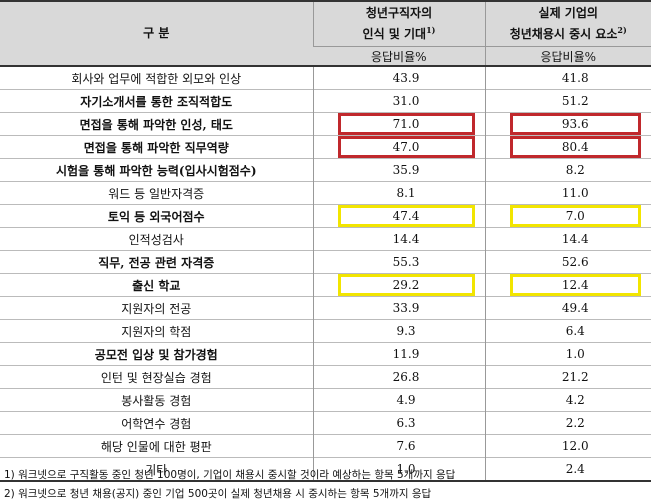 The width and height of the screenshot is (651, 504). What do you see at coordinates (575, 262) in the screenshot?
I see `value: 52.6` at bounding box center [575, 262].